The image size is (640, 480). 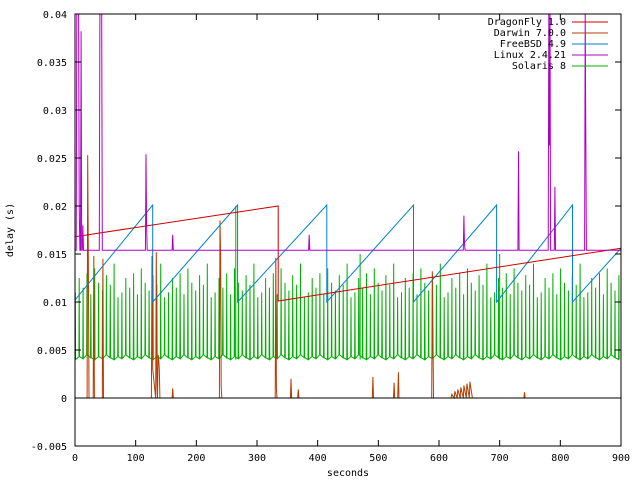 What do you see at coordinates (136, 458) in the screenshot?
I see `x-tick-label: 100` at bounding box center [136, 458].